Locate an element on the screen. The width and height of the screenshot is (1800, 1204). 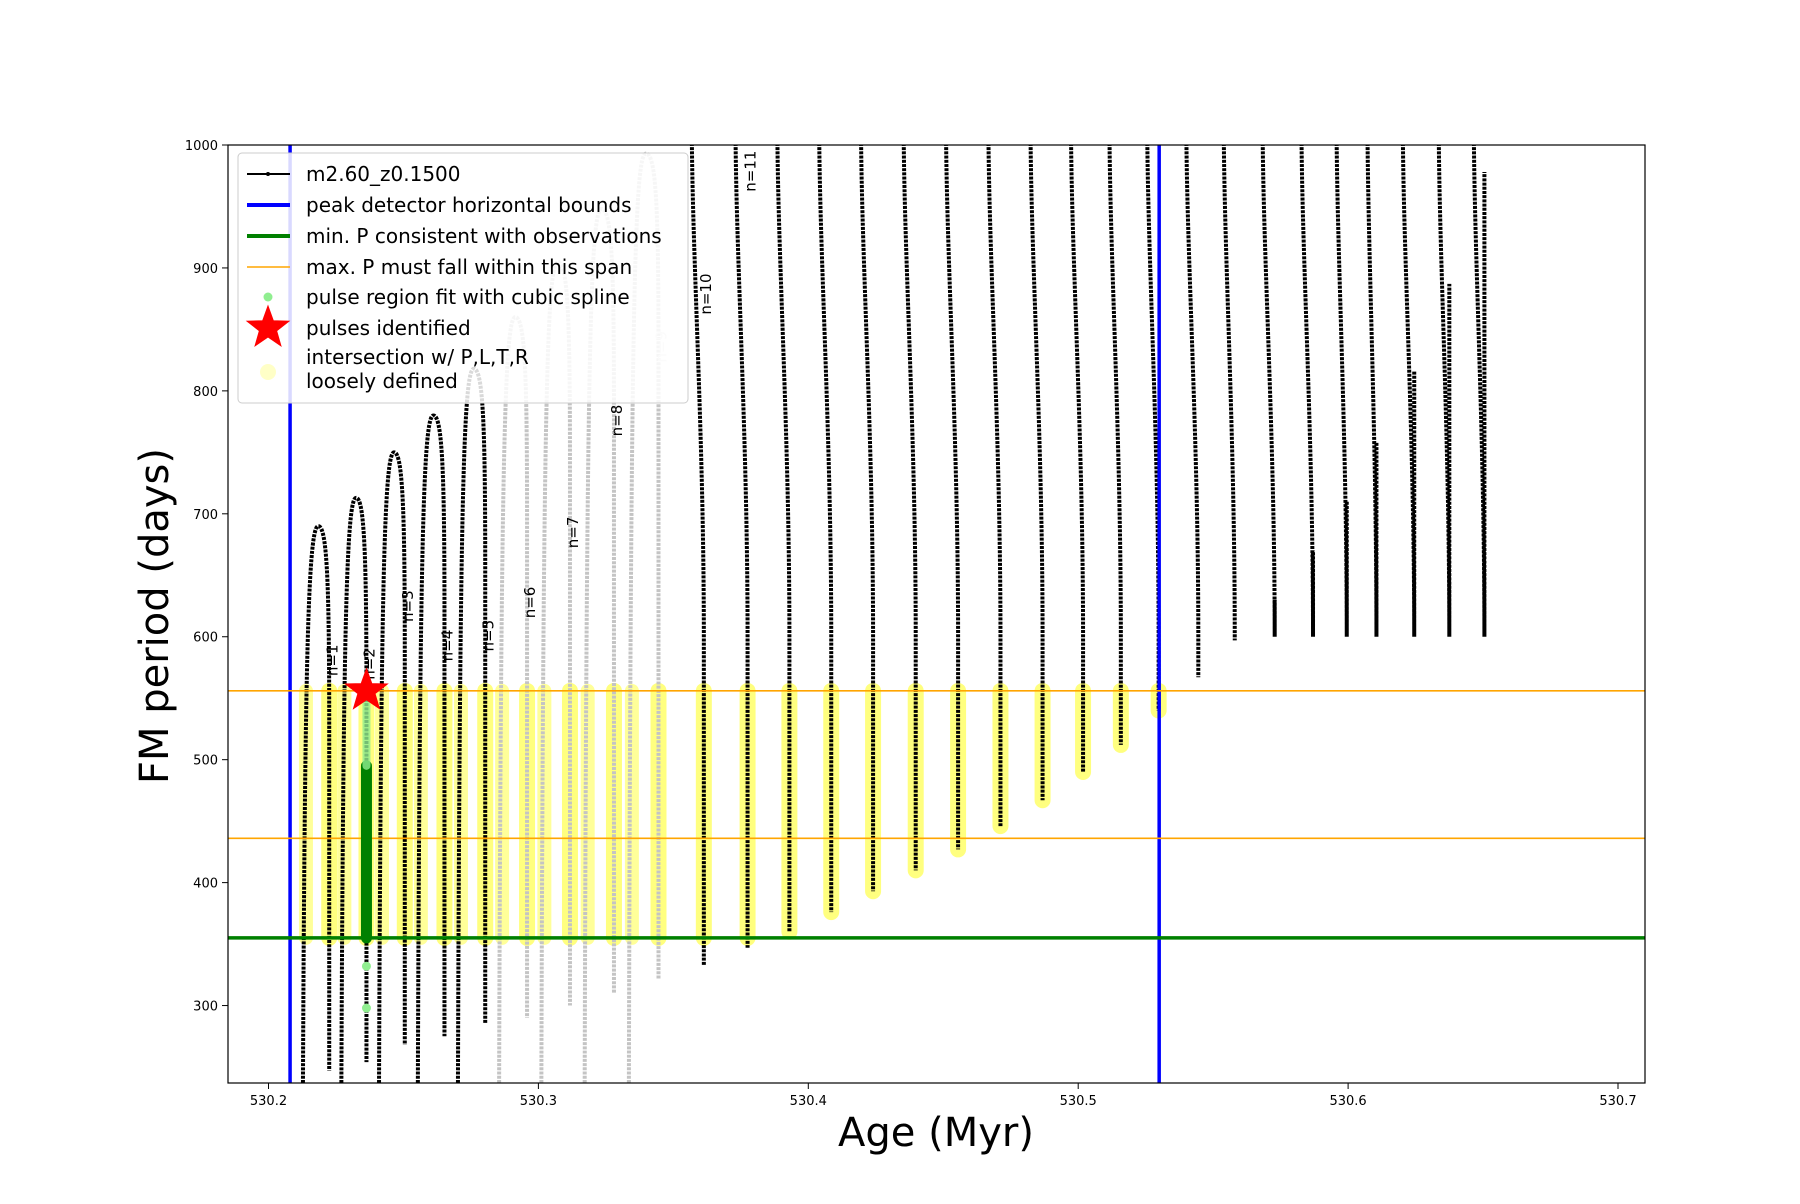
legend-label: loosely defined is located at coordinates (382, 381).